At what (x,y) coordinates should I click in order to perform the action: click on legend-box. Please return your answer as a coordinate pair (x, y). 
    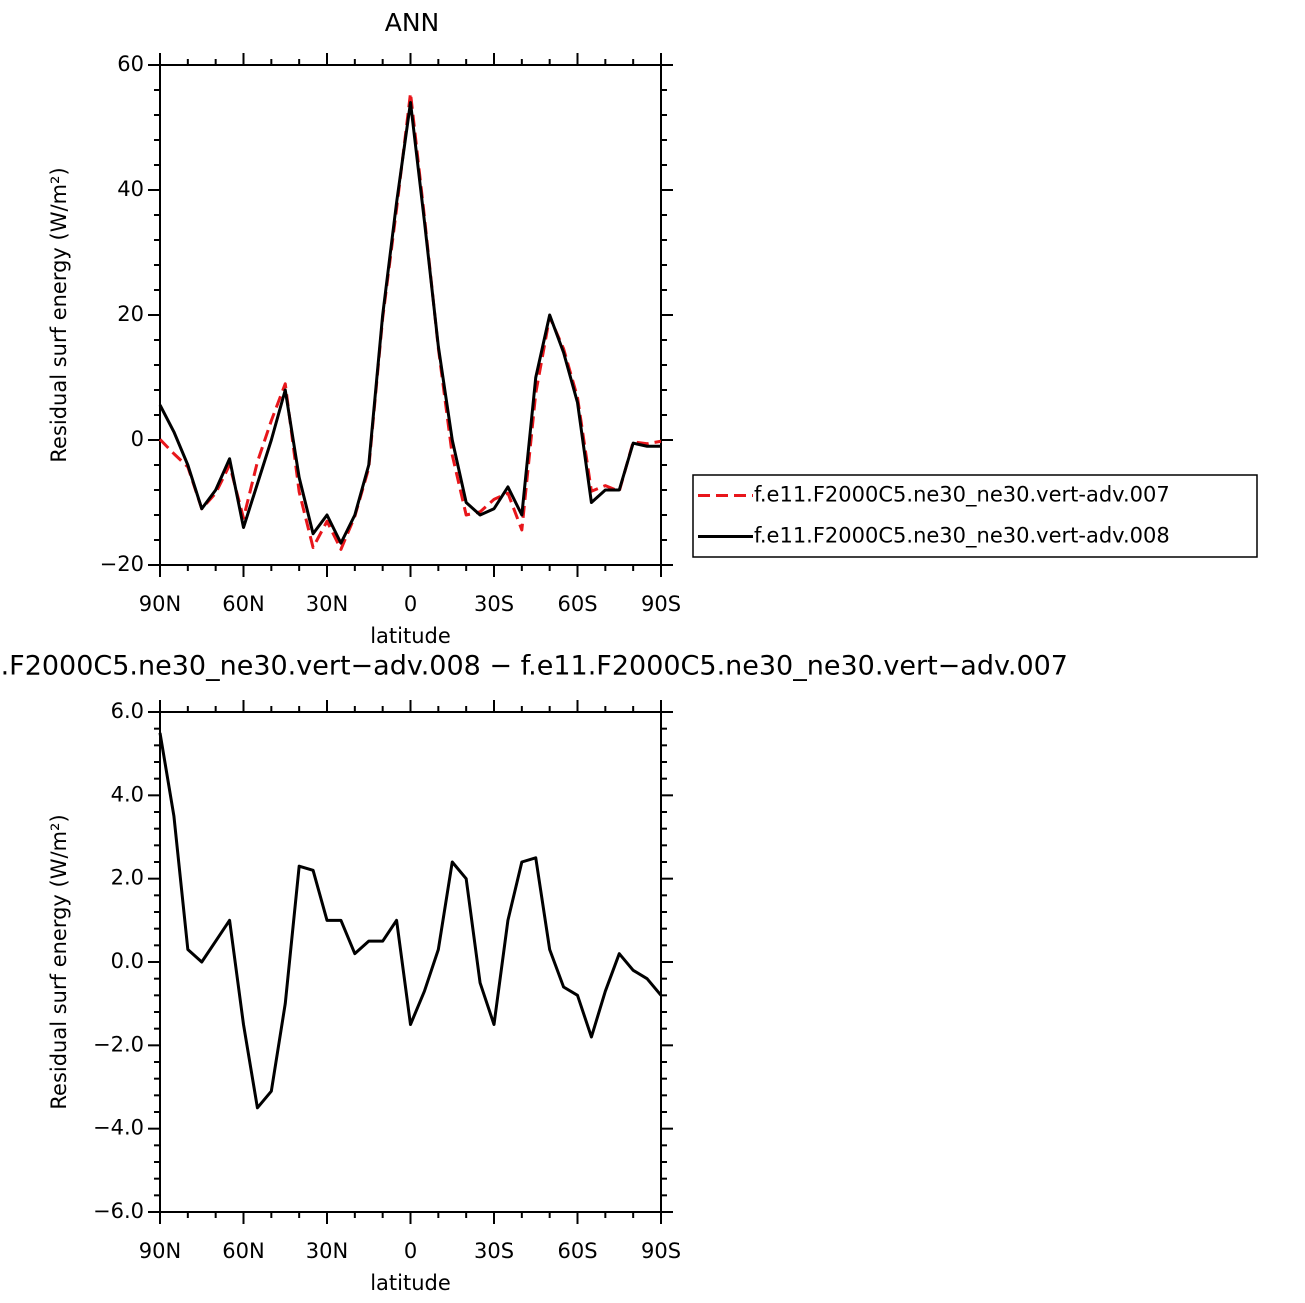
    Looking at the image, I should click on (975, 516).